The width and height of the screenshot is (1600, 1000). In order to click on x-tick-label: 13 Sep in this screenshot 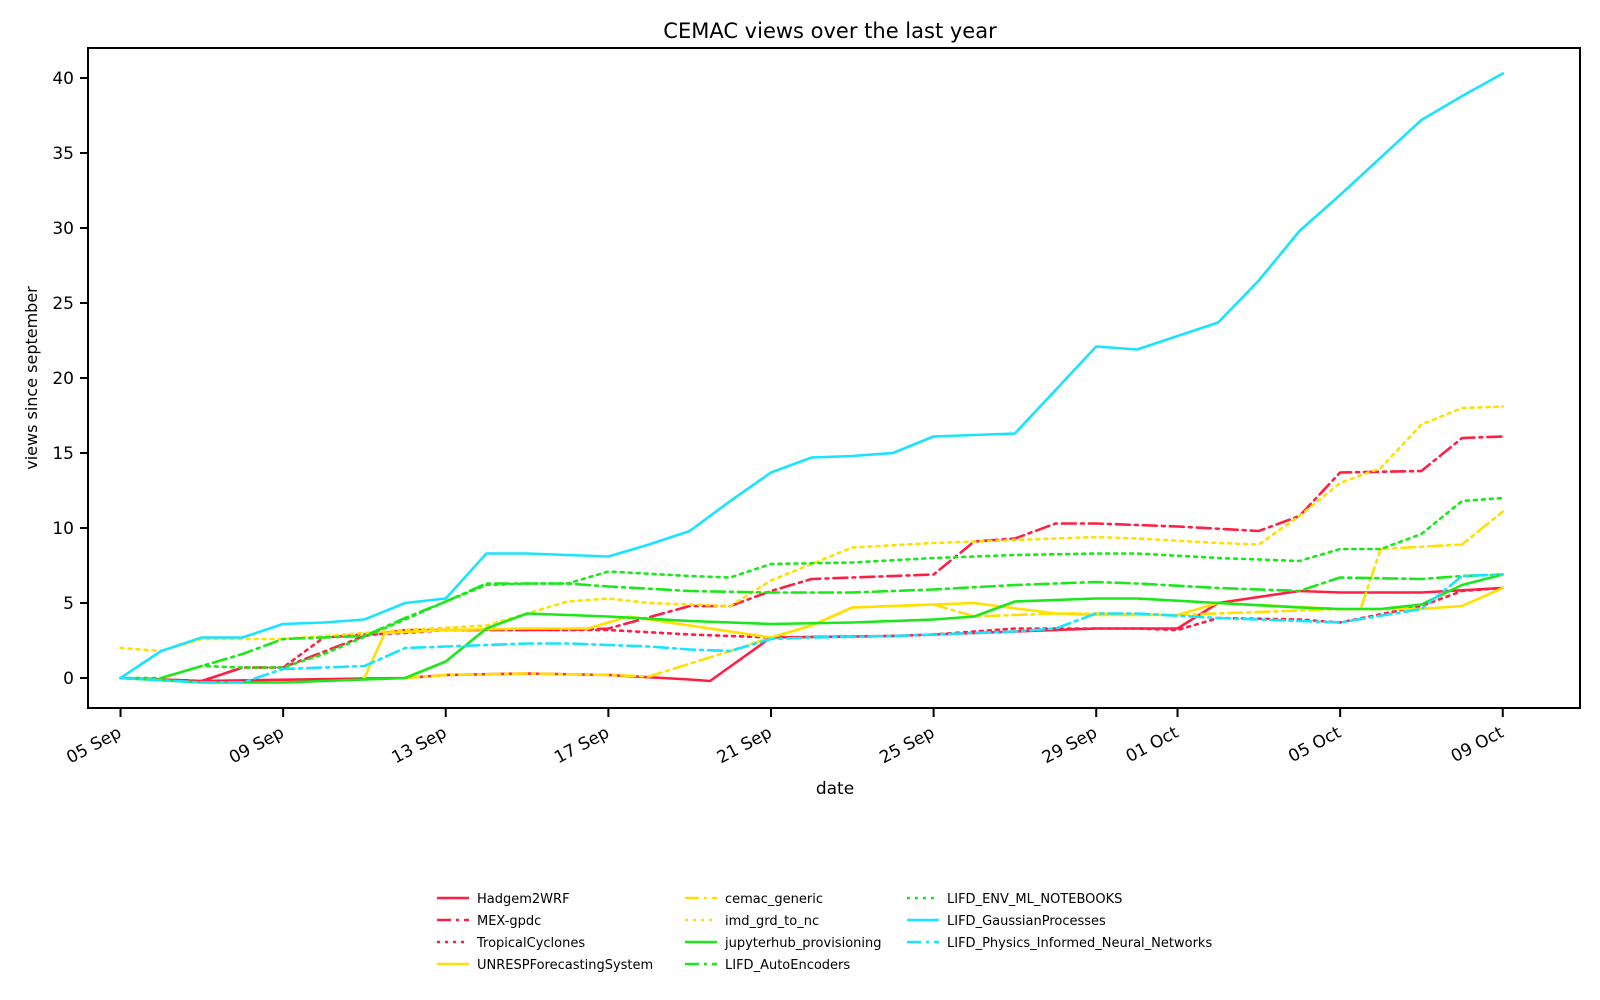, I will do `click(420, 745)`.